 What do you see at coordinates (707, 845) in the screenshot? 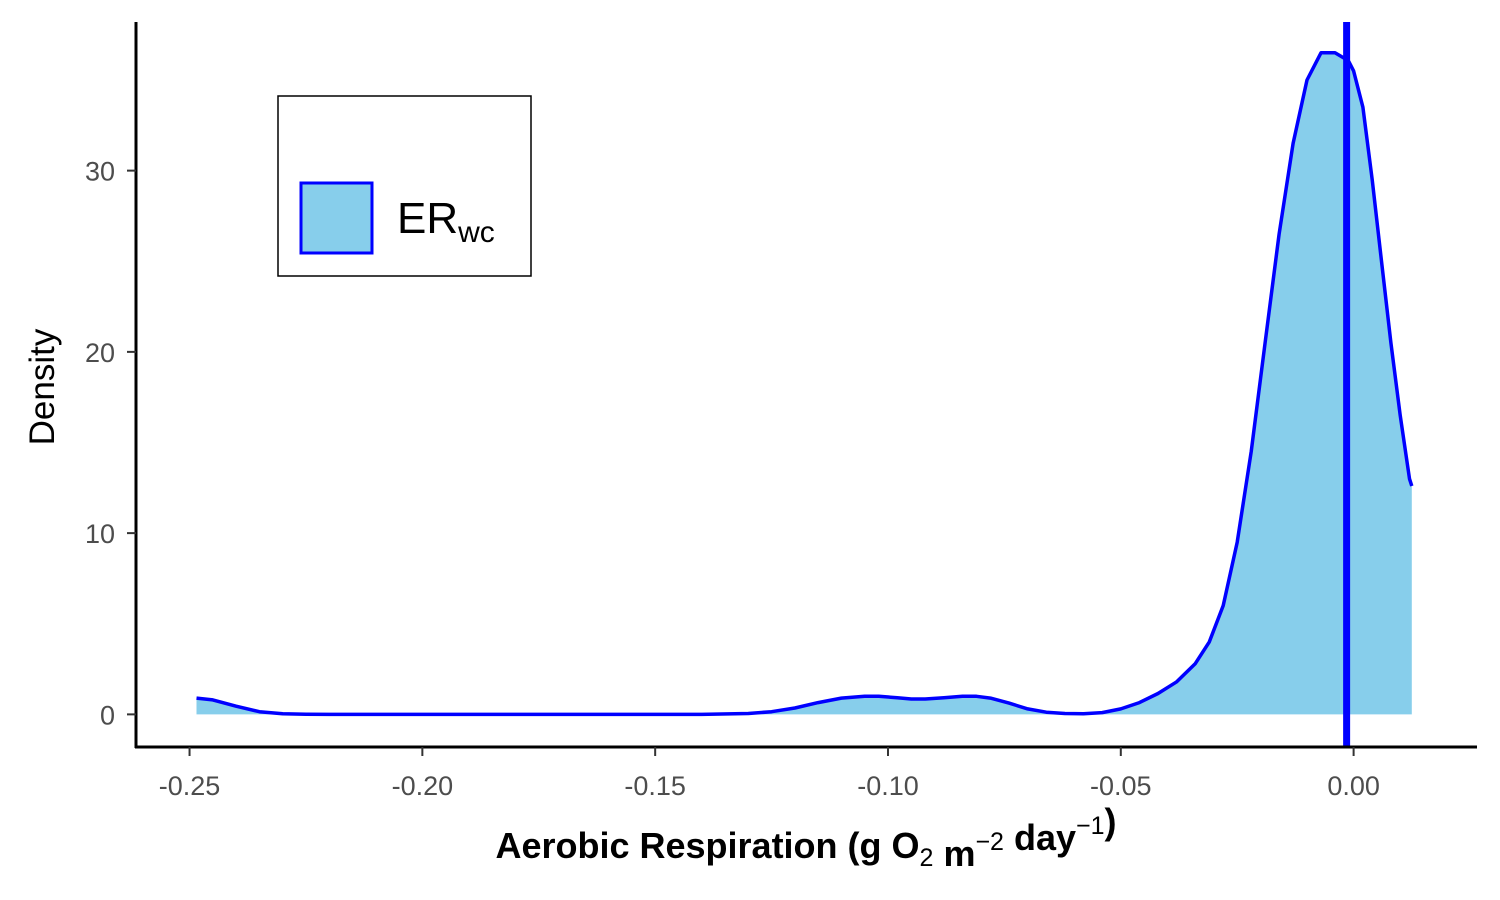
I see `x-axis-title-part: Aerobic Respiration (g O` at bounding box center [707, 845].